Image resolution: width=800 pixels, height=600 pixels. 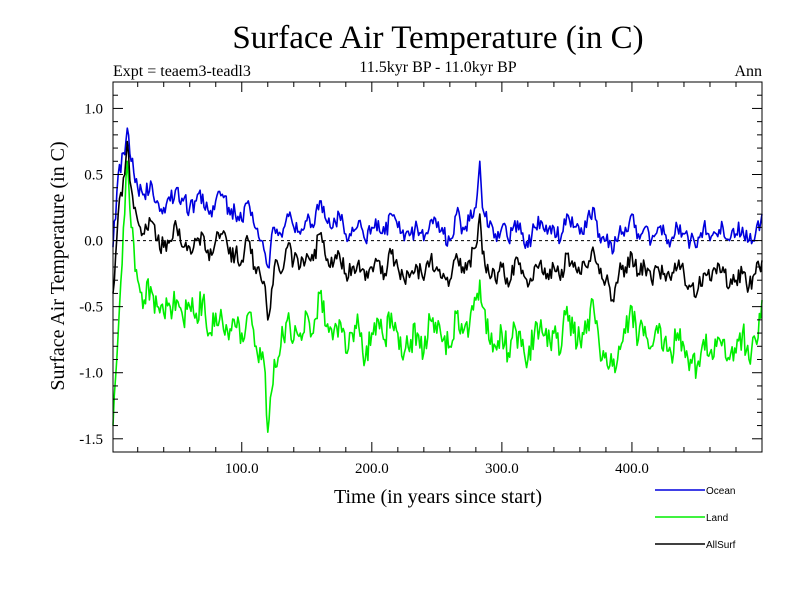 I want to click on x-tick-label: 400.0, so click(x=632, y=469).